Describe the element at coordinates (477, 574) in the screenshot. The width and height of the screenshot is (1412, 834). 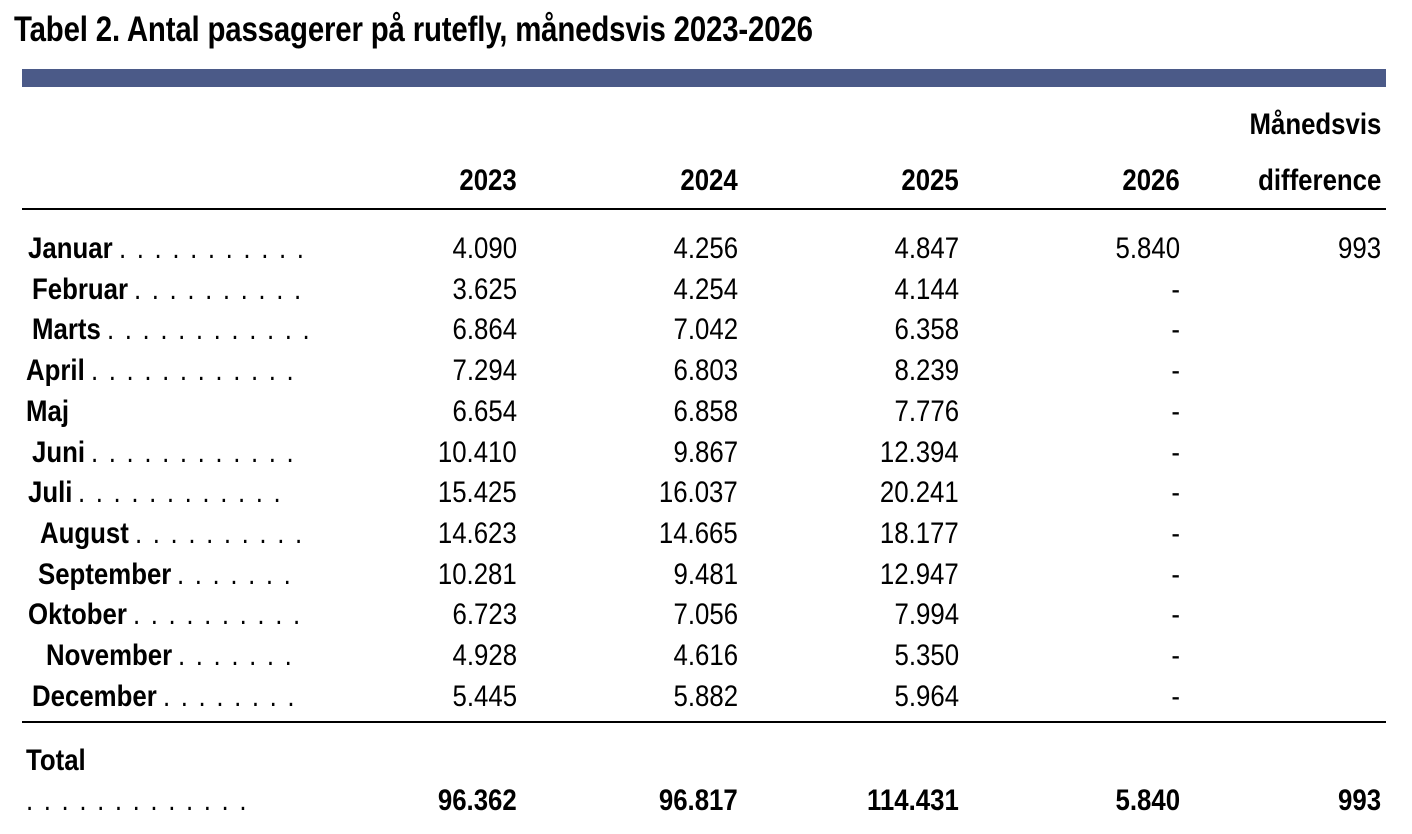
I see `cell-2023: 10.281` at that location.